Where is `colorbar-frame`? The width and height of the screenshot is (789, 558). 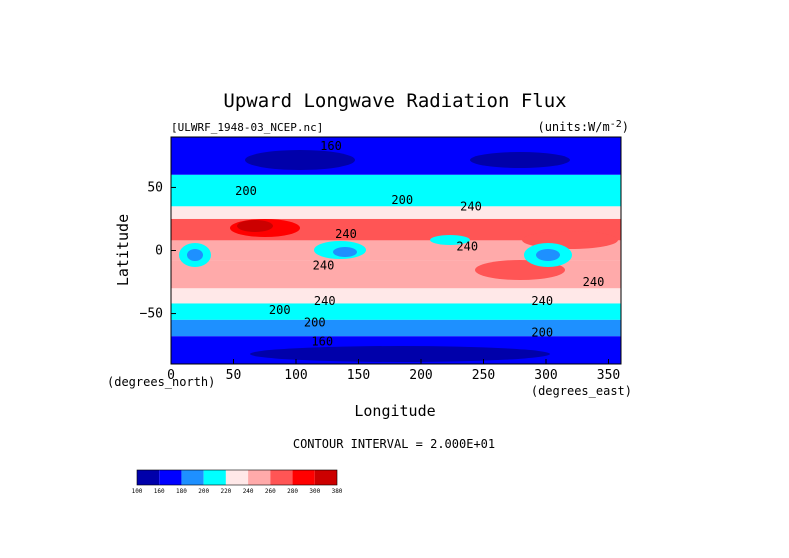
colorbar-frame is located at coordinates (237, 477).